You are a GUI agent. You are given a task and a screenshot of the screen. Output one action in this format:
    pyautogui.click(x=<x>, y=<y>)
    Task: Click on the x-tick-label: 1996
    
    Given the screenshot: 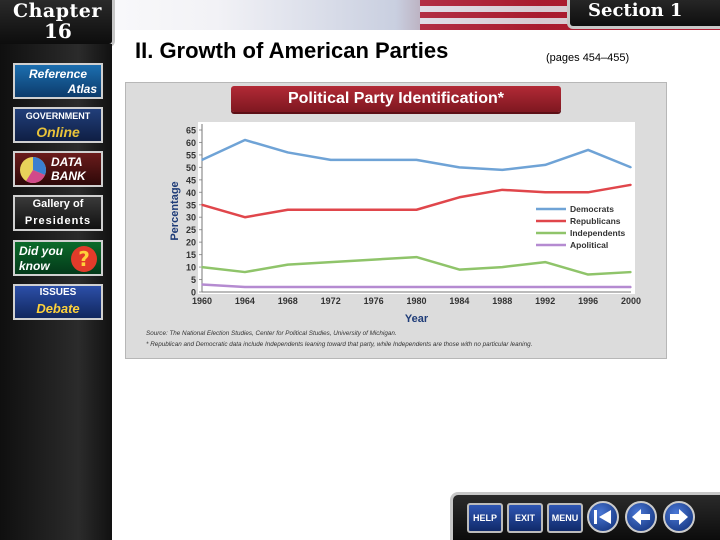 What is the action you would take?
    pyautogui.click(x=588, y=301)
    